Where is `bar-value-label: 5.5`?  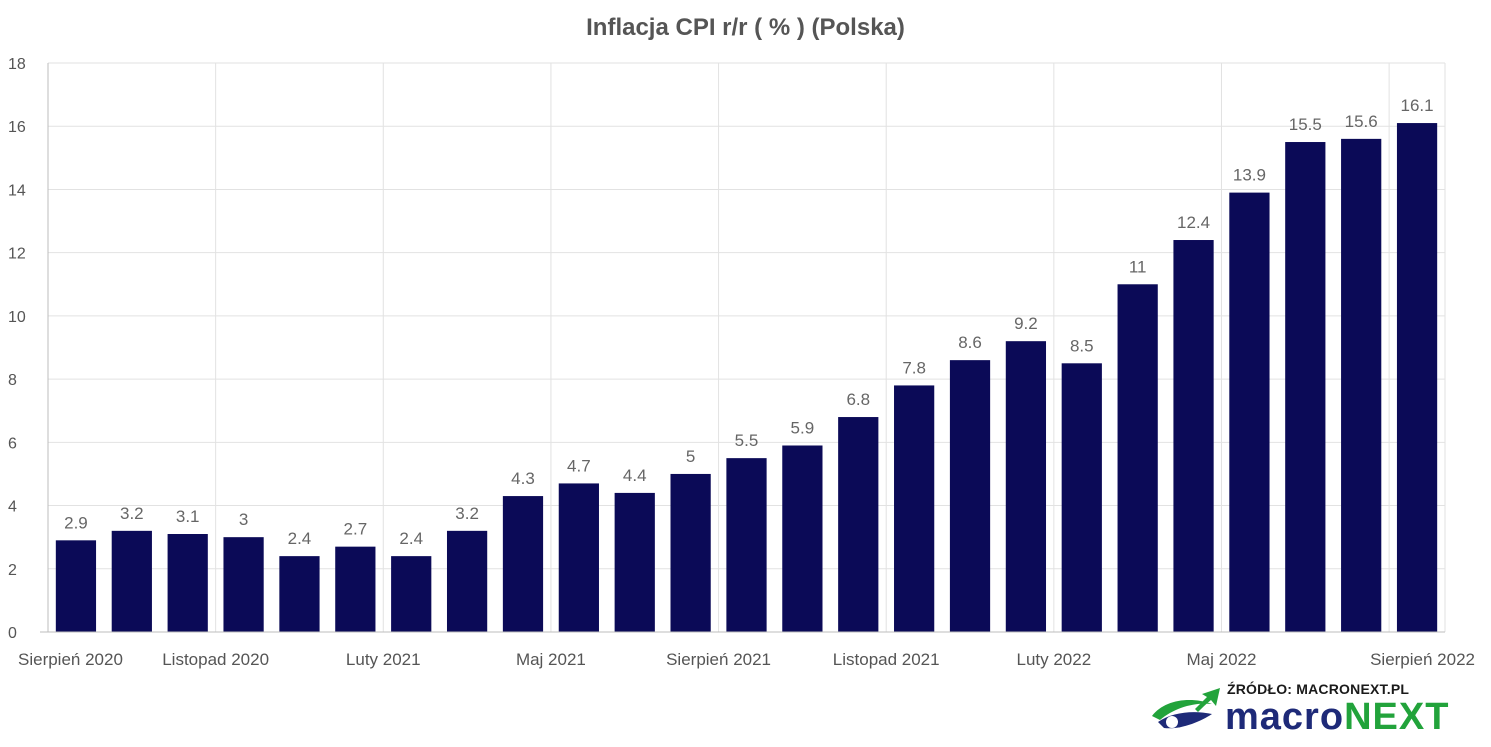
bar-value-label: 5.5 is located at coordinates (747, 440).